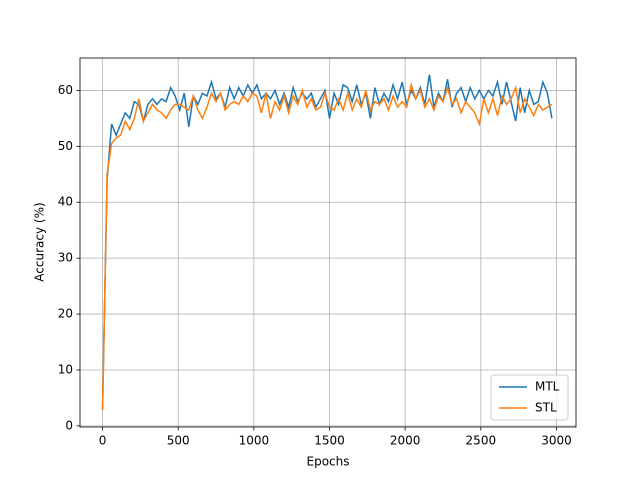 This screenshot has height=484, width=640. What do you see at coordinates (69, 425) in the screenshot?
I see `y-tick-label: 0` at bounding box center [69, 425].